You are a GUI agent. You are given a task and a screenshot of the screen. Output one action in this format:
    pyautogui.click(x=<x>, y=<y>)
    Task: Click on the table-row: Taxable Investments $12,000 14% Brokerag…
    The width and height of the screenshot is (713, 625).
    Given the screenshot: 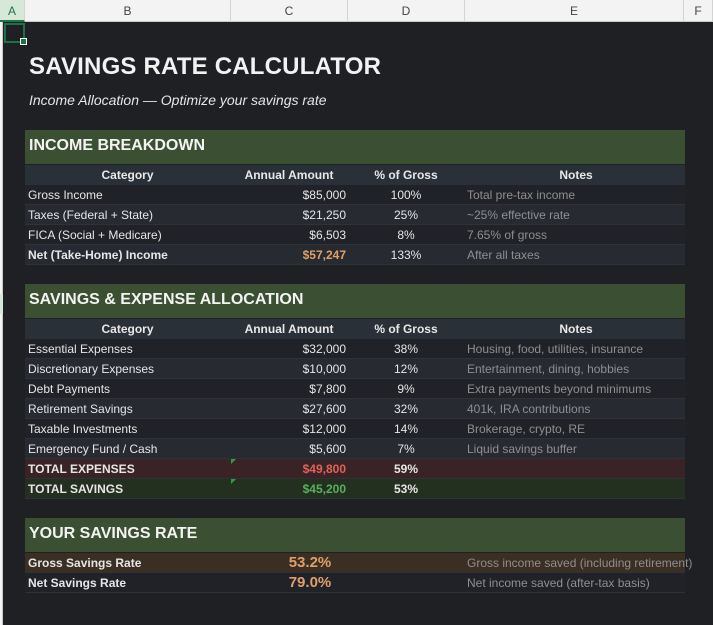 What is the action you would take?
    pyautogui.click(x=355, y=429)
    